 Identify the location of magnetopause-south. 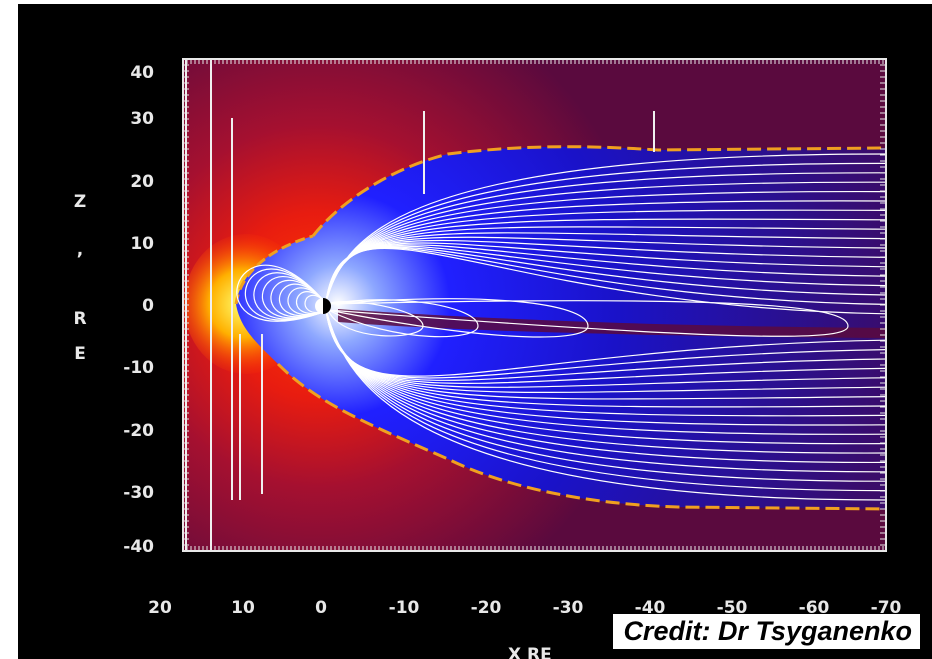
(581, 436).